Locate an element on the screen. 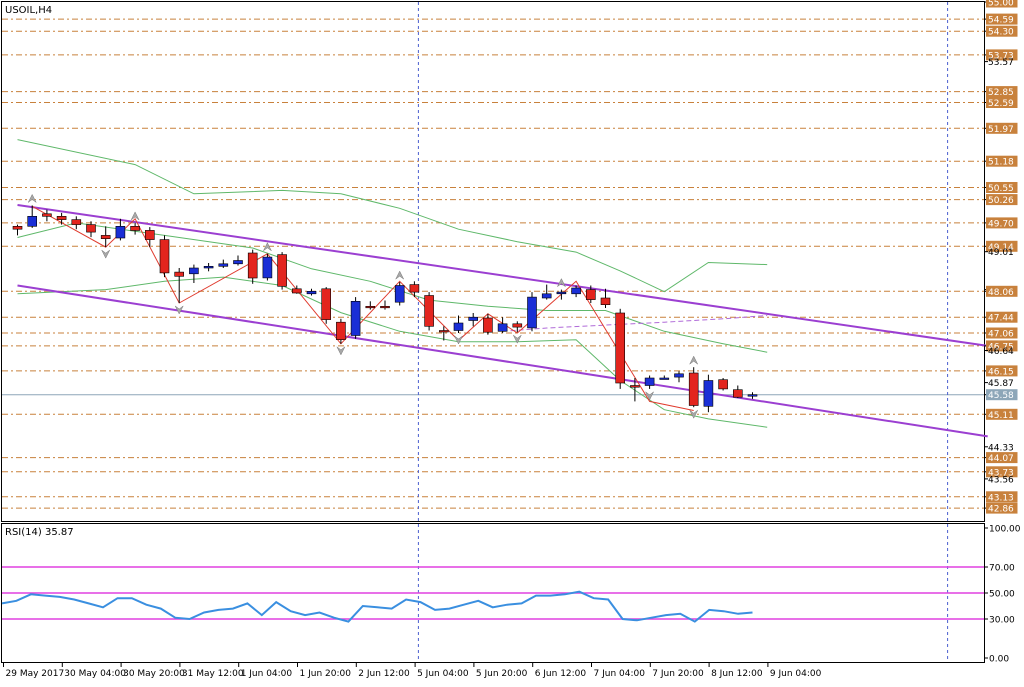 This screenshot has width=1024, height=687. time-tick: 29 May 2017 is located at coordinates (34, 670).